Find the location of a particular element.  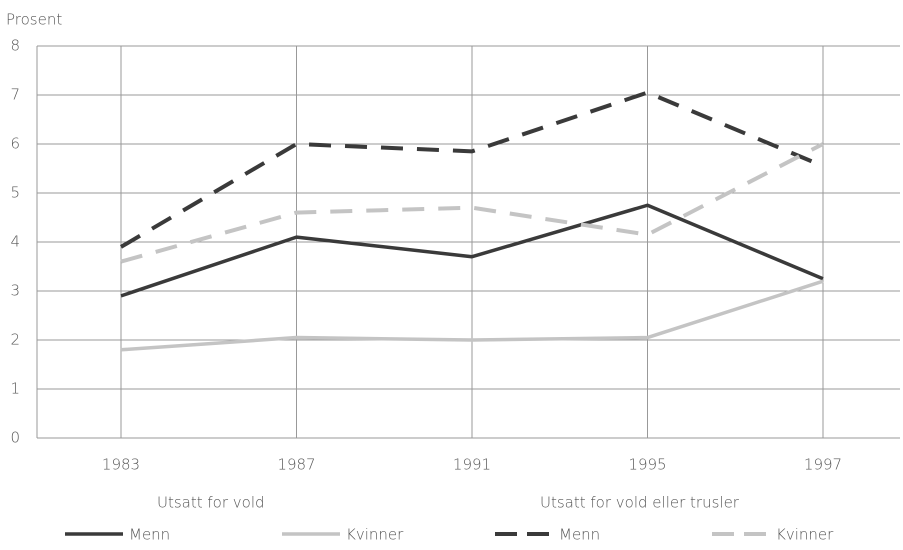

x-tick-label: 1995 is located at coordinates (647, 465).